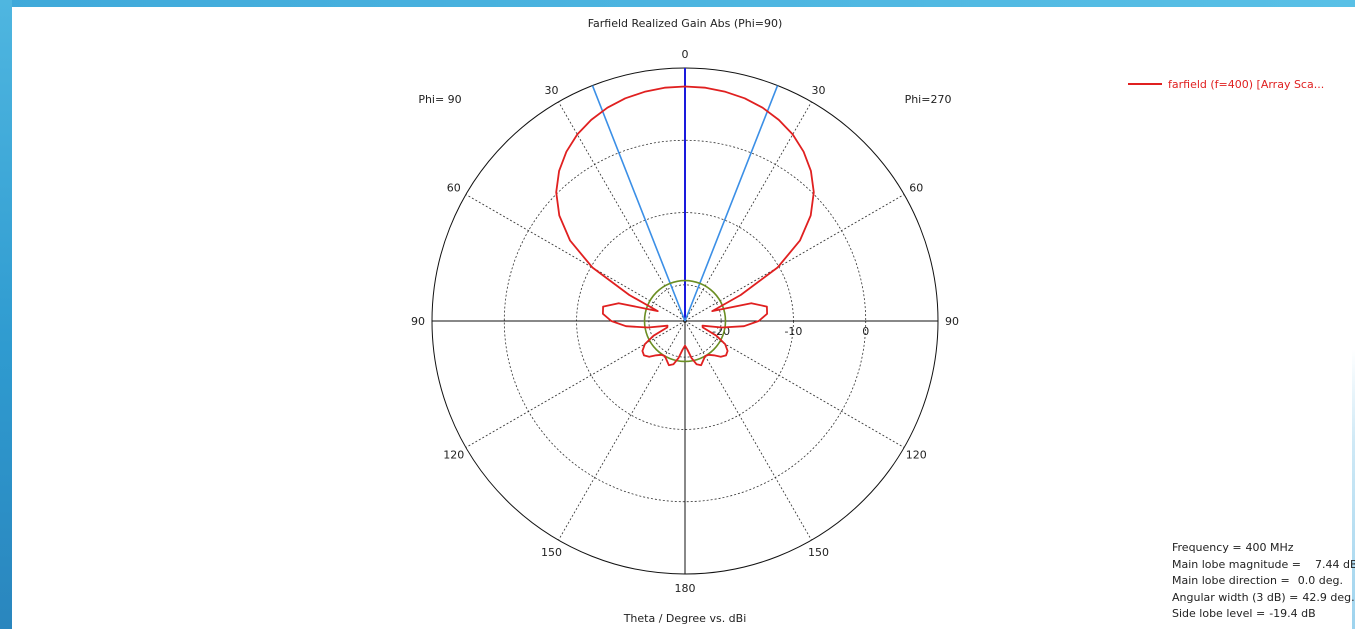 Image resolution: width=1355 pixels, height=629 pixels. I want to click on angle-tick-label: 0, so click(685, 54).